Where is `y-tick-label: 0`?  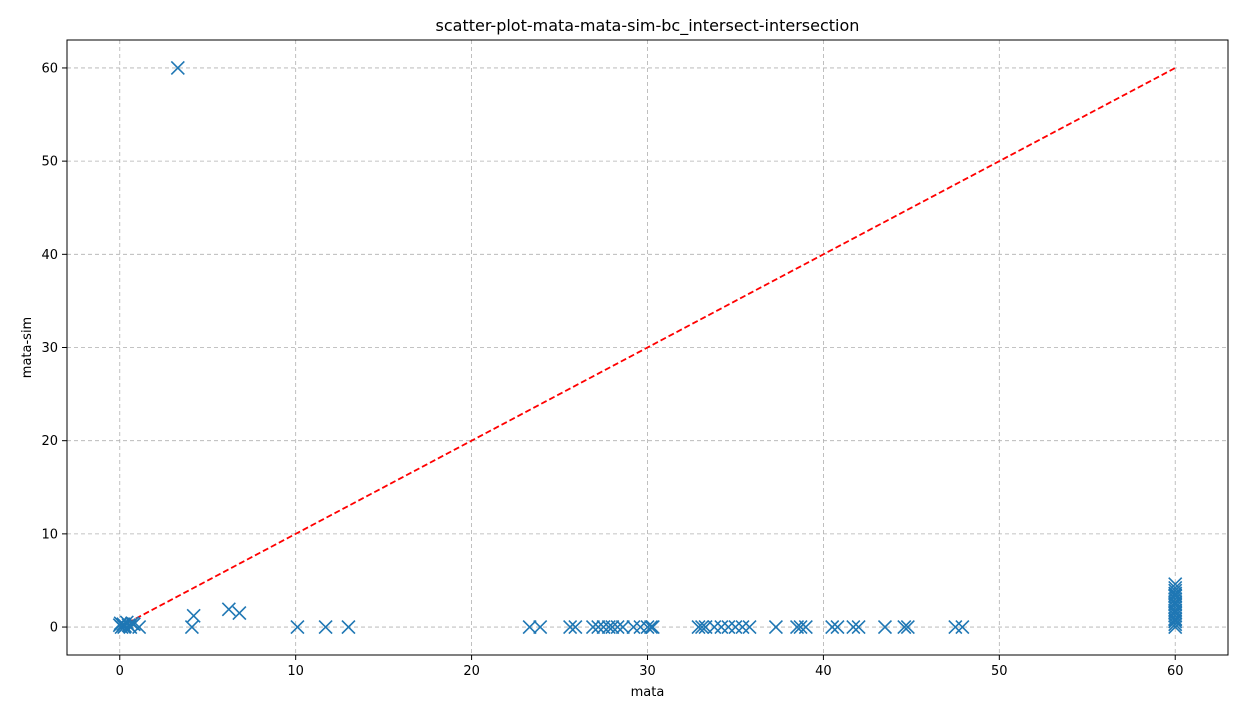 y-tick-label: 0 is located at coordinates (54, 628).